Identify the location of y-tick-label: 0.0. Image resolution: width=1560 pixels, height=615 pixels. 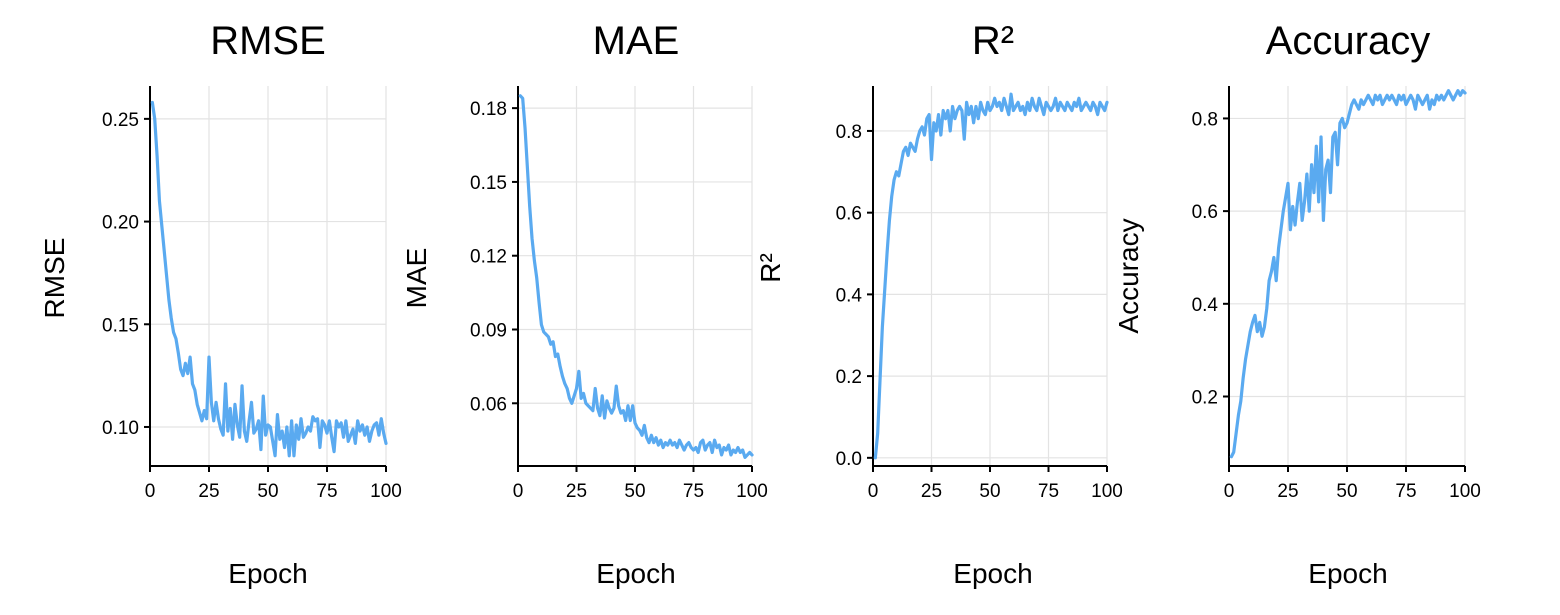
(849, 459).